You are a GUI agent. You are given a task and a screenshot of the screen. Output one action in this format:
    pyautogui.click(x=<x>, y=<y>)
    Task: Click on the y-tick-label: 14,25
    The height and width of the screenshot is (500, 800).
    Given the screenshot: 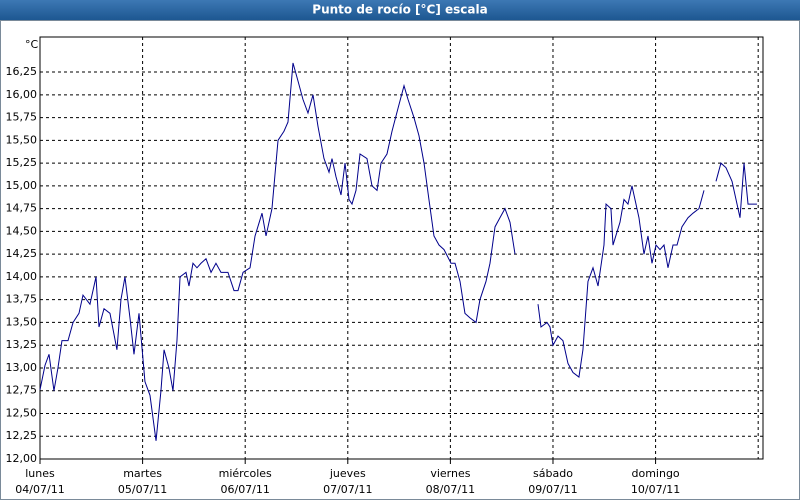 What is the action you would take?
    pyautogui.click(x=22, y=253)
    